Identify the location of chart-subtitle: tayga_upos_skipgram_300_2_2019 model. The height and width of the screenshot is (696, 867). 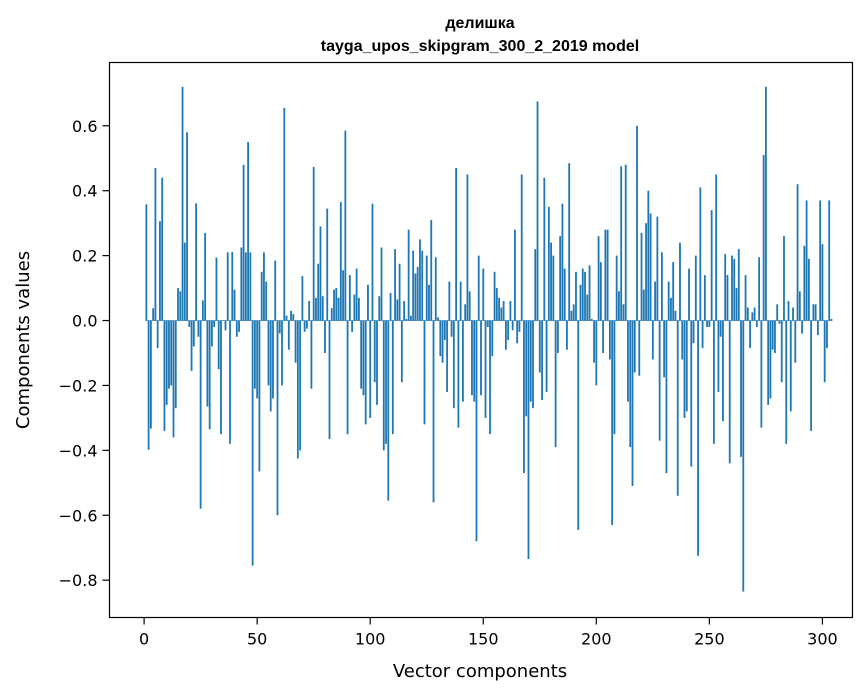
(480, 46).